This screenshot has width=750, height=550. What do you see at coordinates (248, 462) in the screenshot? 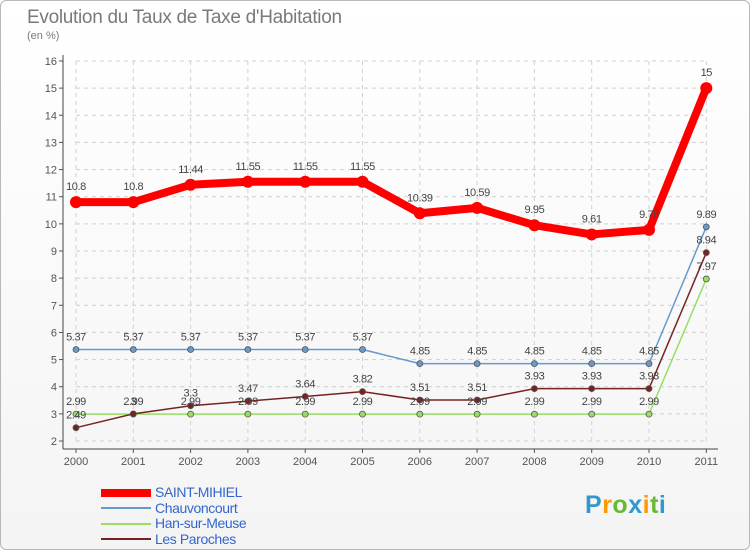
I see `x-tick-label: 2003` at bounding box center [248, 462].